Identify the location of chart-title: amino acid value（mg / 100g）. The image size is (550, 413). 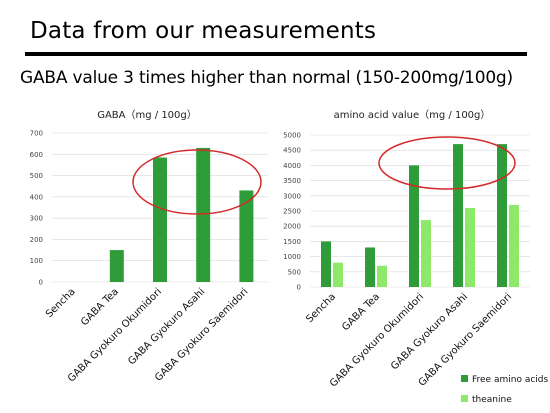
(412, 115).